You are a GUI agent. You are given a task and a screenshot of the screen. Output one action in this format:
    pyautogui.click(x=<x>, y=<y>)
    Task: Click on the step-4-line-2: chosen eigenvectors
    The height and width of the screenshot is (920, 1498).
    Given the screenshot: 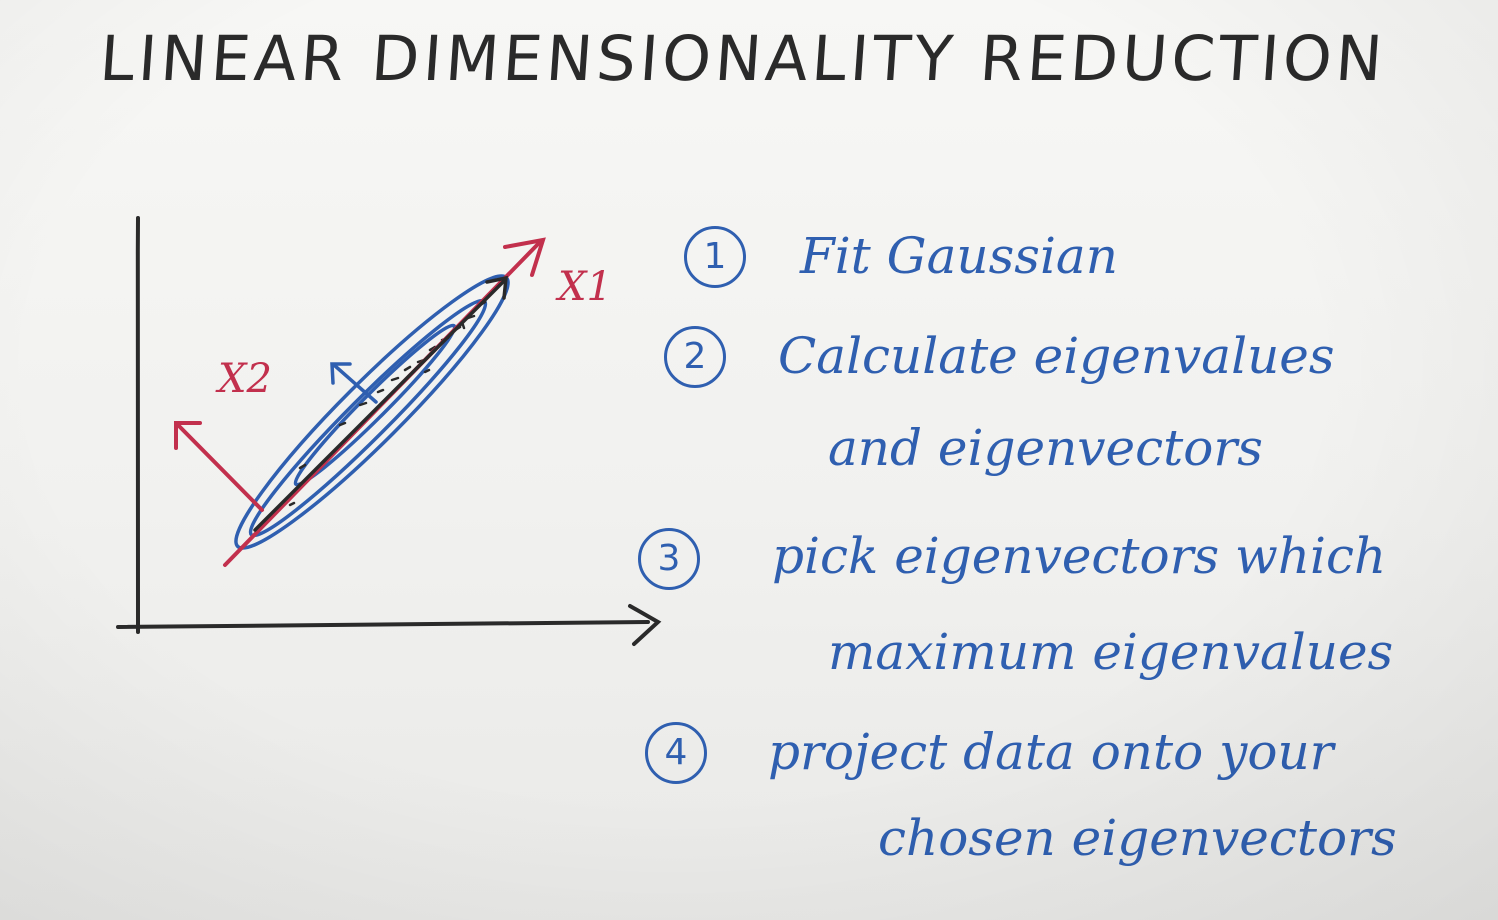 What is the action you would take?
    pyautogui.click(x=1137, y=838)
    